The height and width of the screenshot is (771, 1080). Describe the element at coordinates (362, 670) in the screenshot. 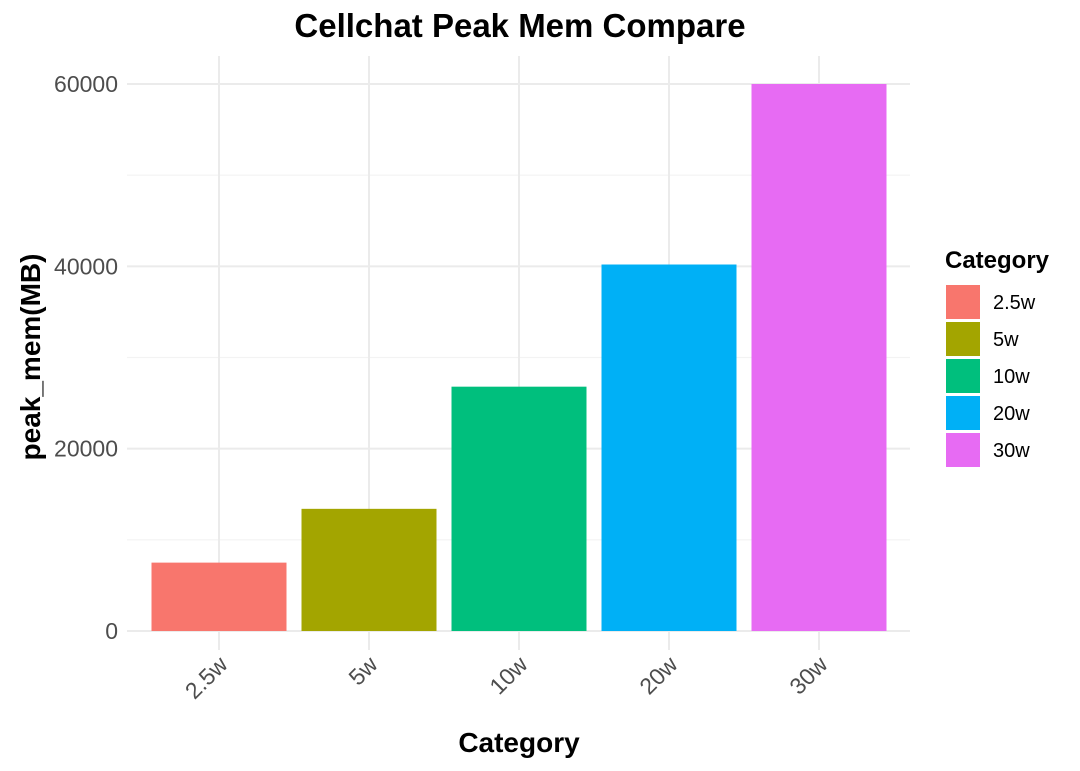

I see `x-tick-label: 5w` at that location.